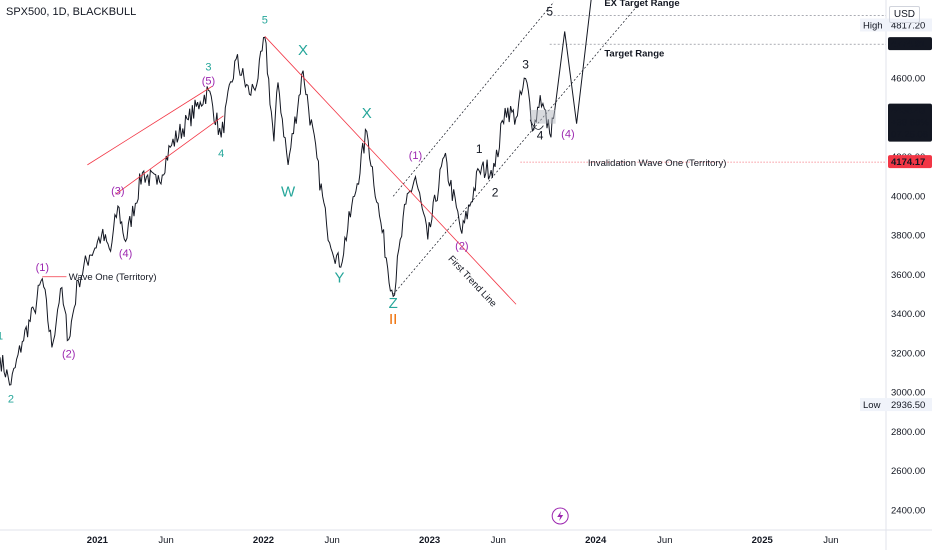 The image size is (932, 550). Describe the element at coordinates (909, 135) in the screenshot. I see `current-price-badge: 07:25:08` at that location.